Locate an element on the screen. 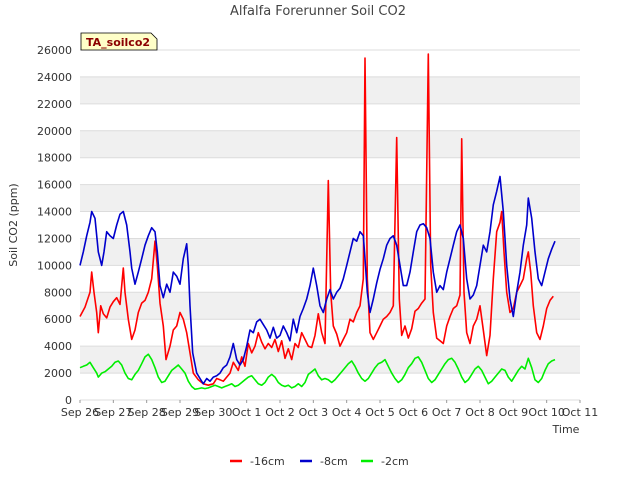  x-tick-label: Oct 6 is located at coordinates (414, 412).